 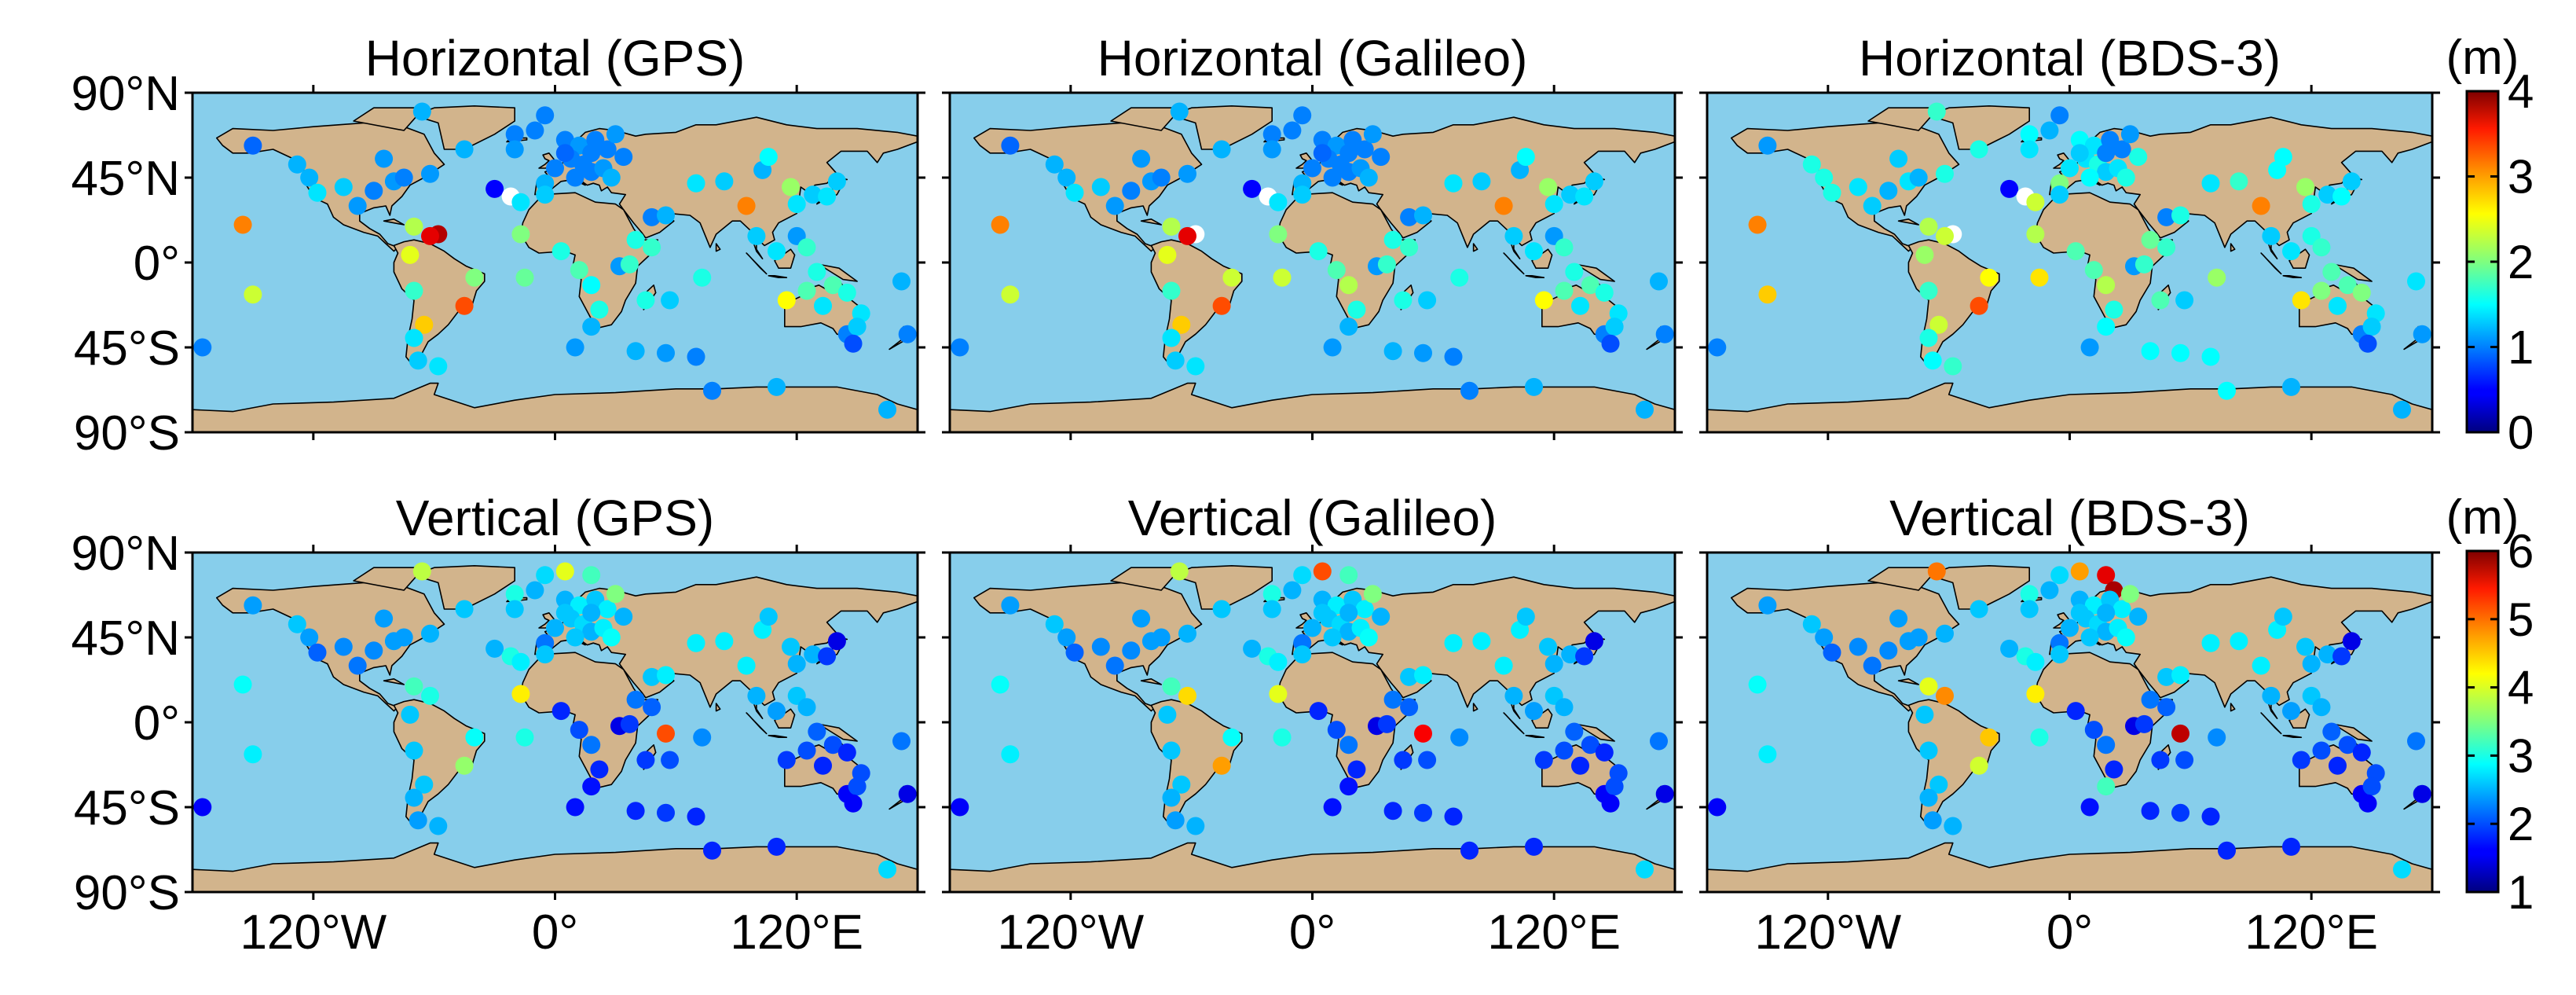 What do you see at coordinates (127, 808) in the screenshot?
I see `lat-label: 45°S` at bounding box center [127, 808].